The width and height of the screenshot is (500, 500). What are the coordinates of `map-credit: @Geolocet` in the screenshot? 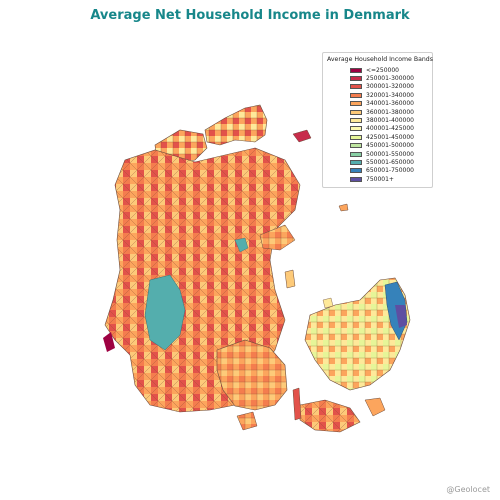 It's located at (468, 489).